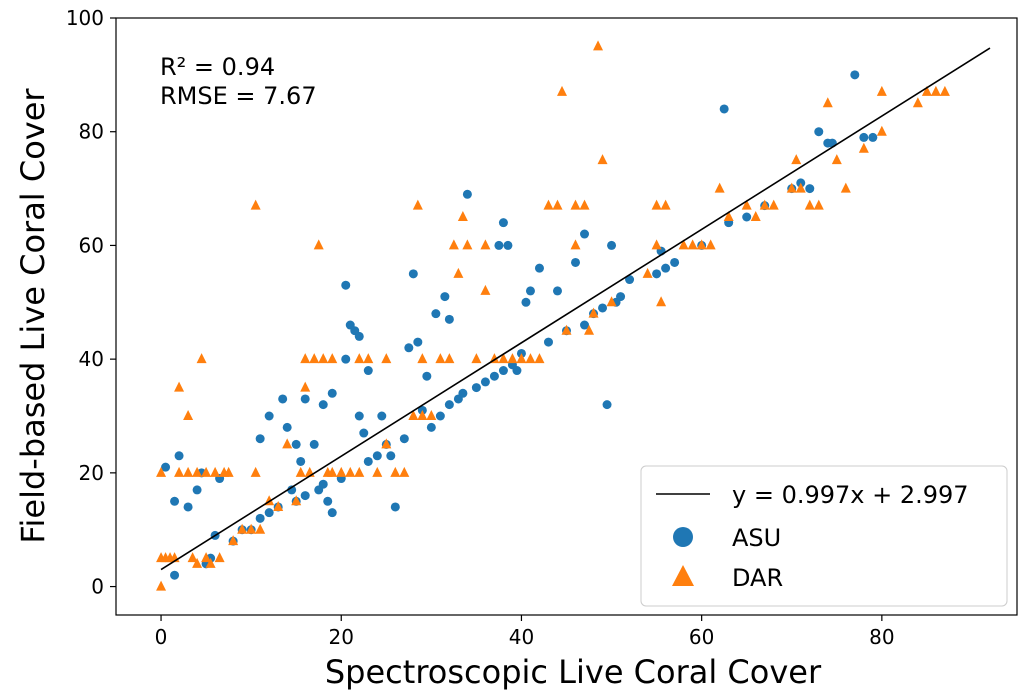 The width and height of the screenshot is (1020, 696). What do you see at coordinates (850, 495) in the screenshot?
I see `legend-fit-label: y = 0.997x + 2.997` at bounding box center [850, 495].